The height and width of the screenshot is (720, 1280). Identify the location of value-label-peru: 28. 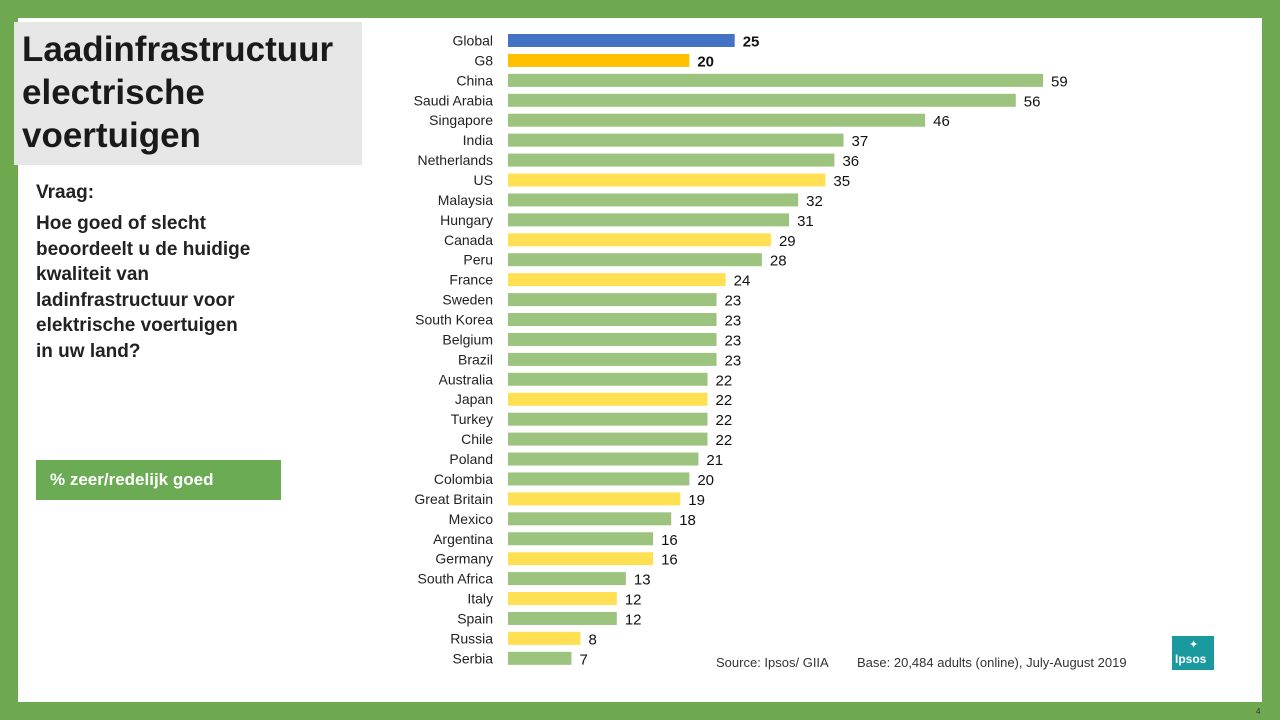
(778, 261).